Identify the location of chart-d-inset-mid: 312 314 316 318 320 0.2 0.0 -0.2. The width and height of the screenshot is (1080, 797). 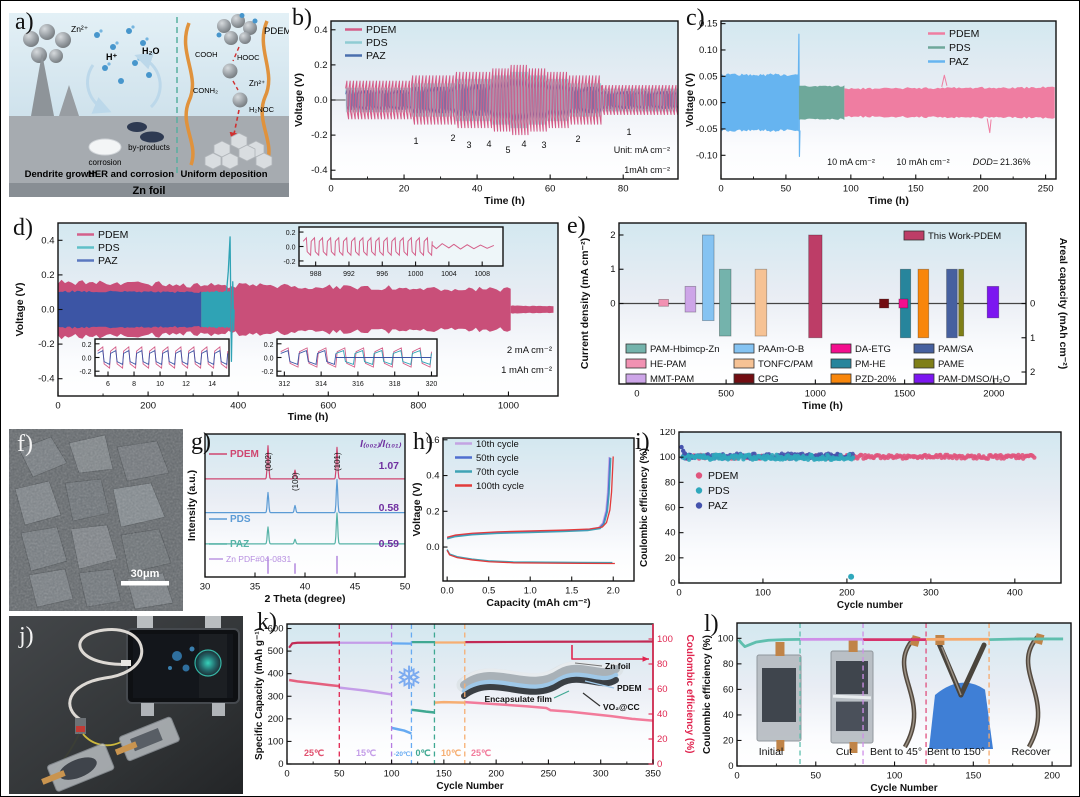
(346, 362).